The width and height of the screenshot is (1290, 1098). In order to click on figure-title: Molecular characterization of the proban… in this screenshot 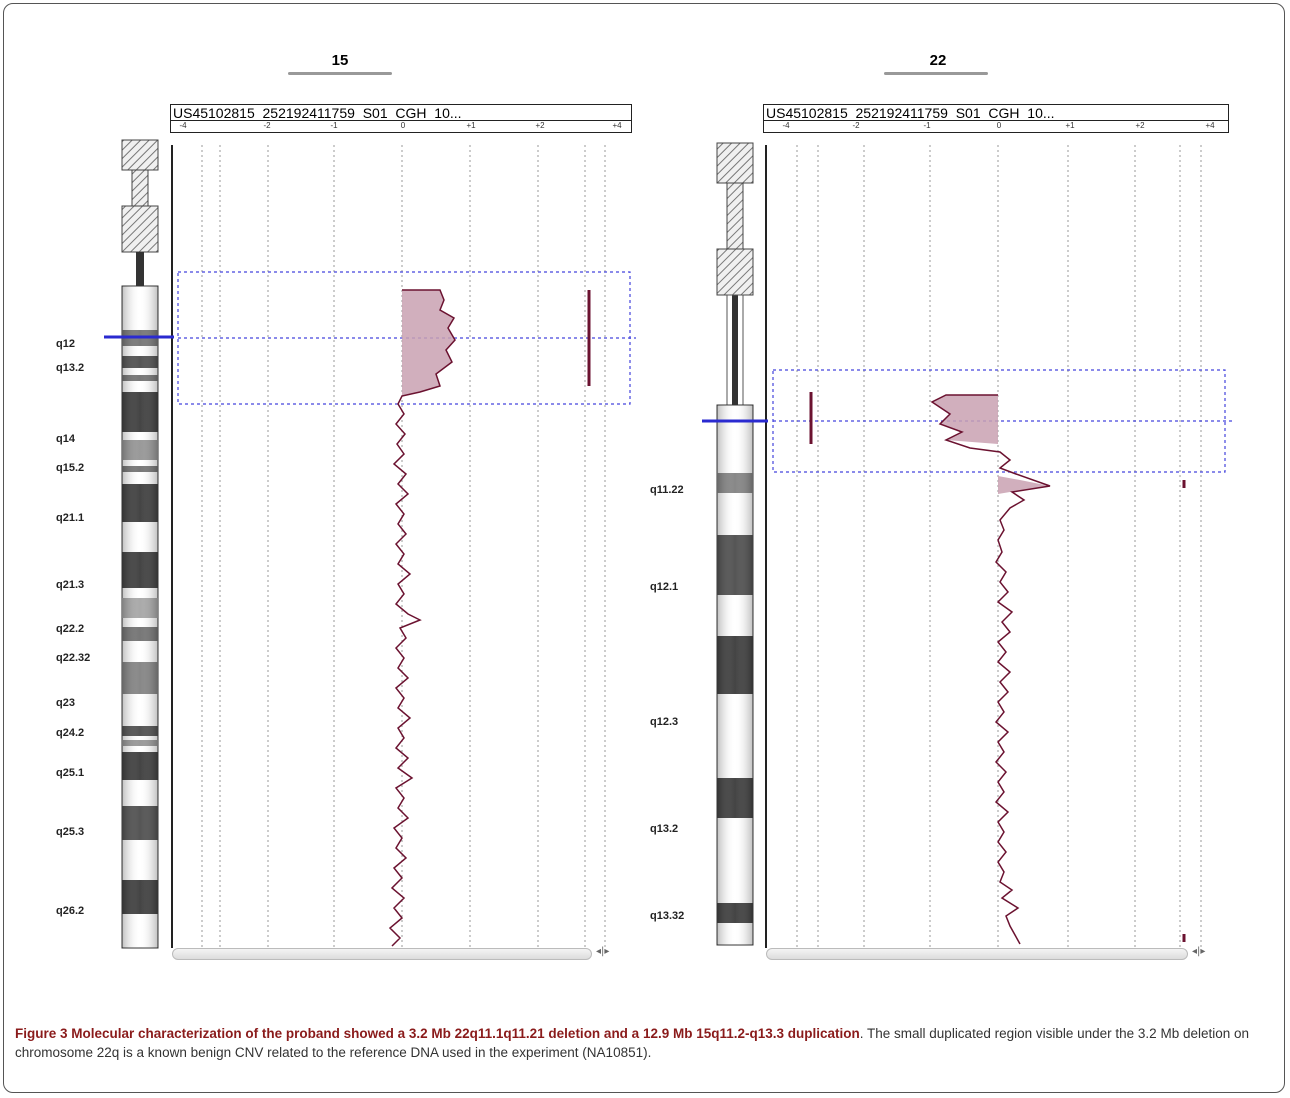, I will do `click(465, 1033)`.